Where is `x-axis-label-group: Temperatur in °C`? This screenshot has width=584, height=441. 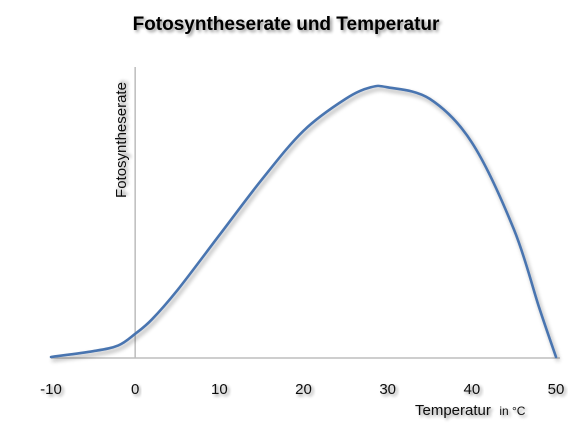 x-axis-label-group: Temperatur in °C is located at coordinates (470, 410).